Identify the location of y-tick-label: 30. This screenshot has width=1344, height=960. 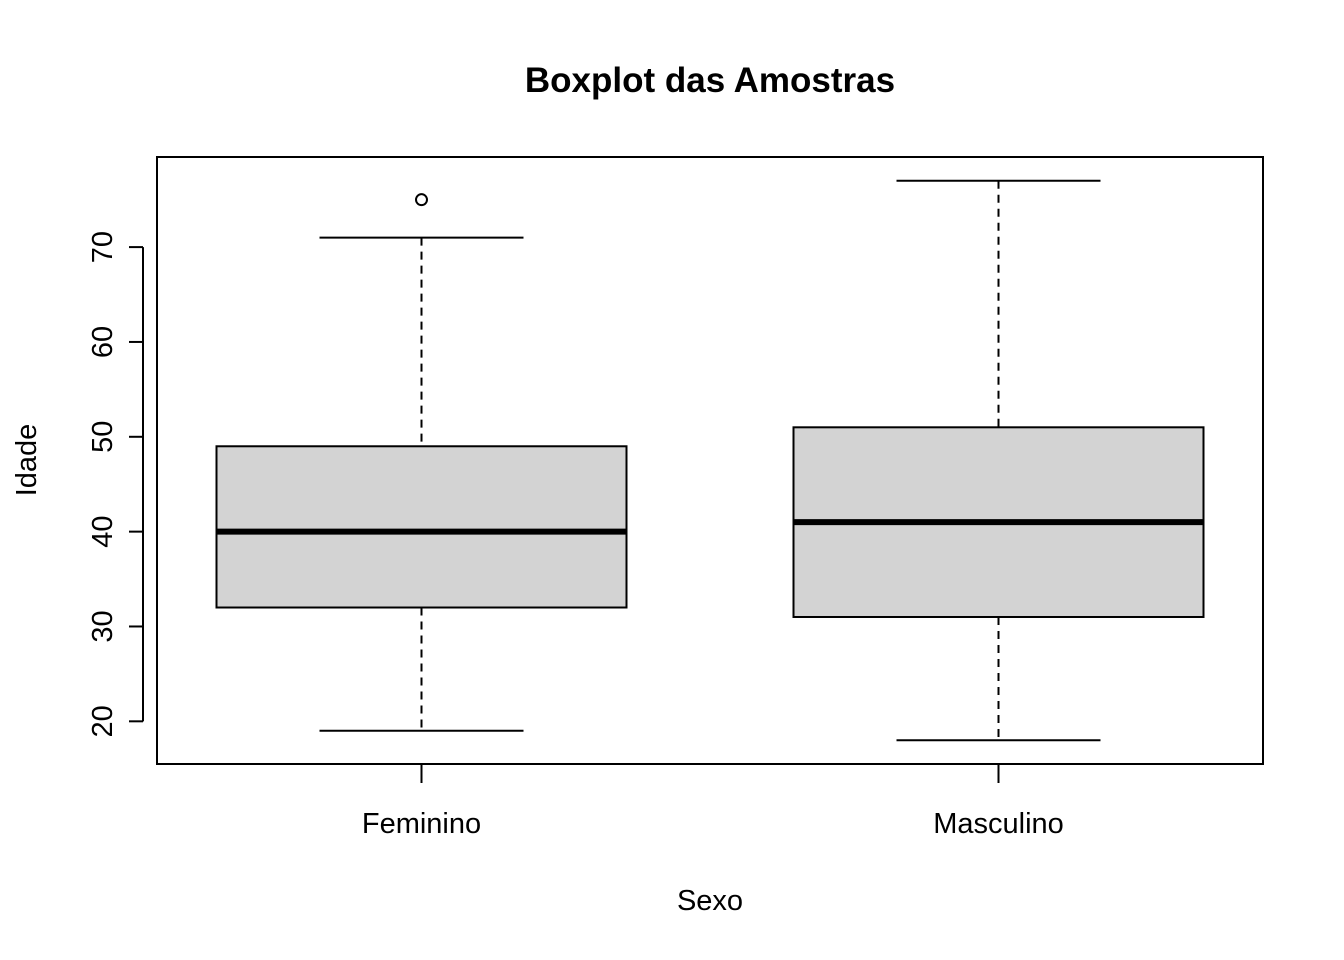
(103, 626).